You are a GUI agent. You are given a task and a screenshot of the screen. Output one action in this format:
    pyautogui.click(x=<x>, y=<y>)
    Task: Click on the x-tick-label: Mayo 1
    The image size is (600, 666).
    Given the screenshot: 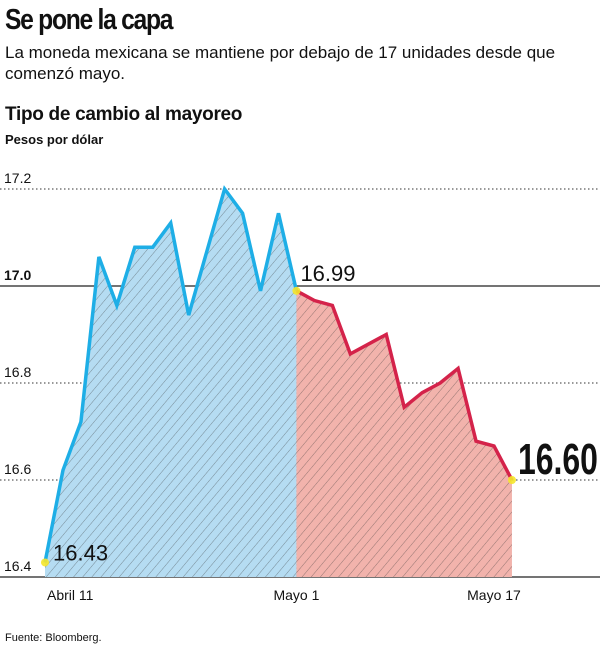 What is the action you would take?
    pyautogui.click(x=296, y=595)
    